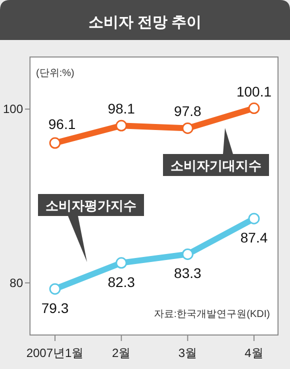  What do you see at coordinates (188, 353) in the screenshot?
I see `x-tick-label: 3월` at bounding box center [188, 353].